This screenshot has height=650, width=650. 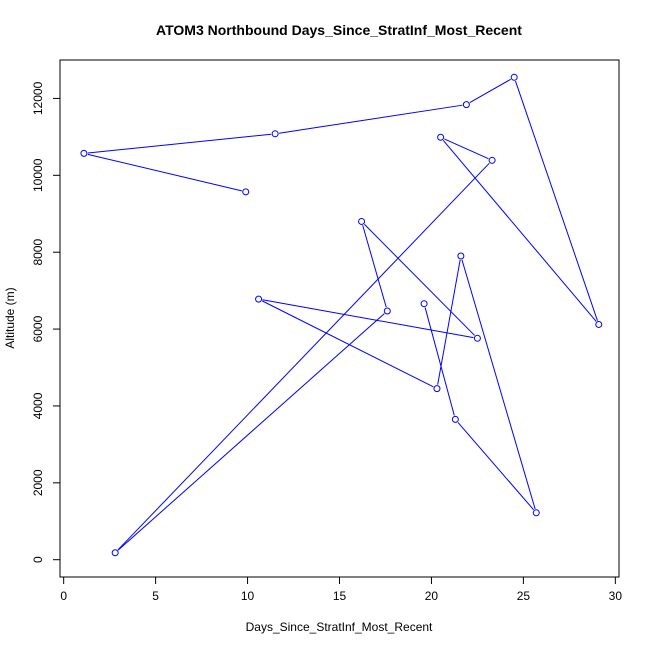 What do you see at coordinates (38, 252) in the screenshot?
I see `y-tick-label: 8000` at bounding box center [38, 252].